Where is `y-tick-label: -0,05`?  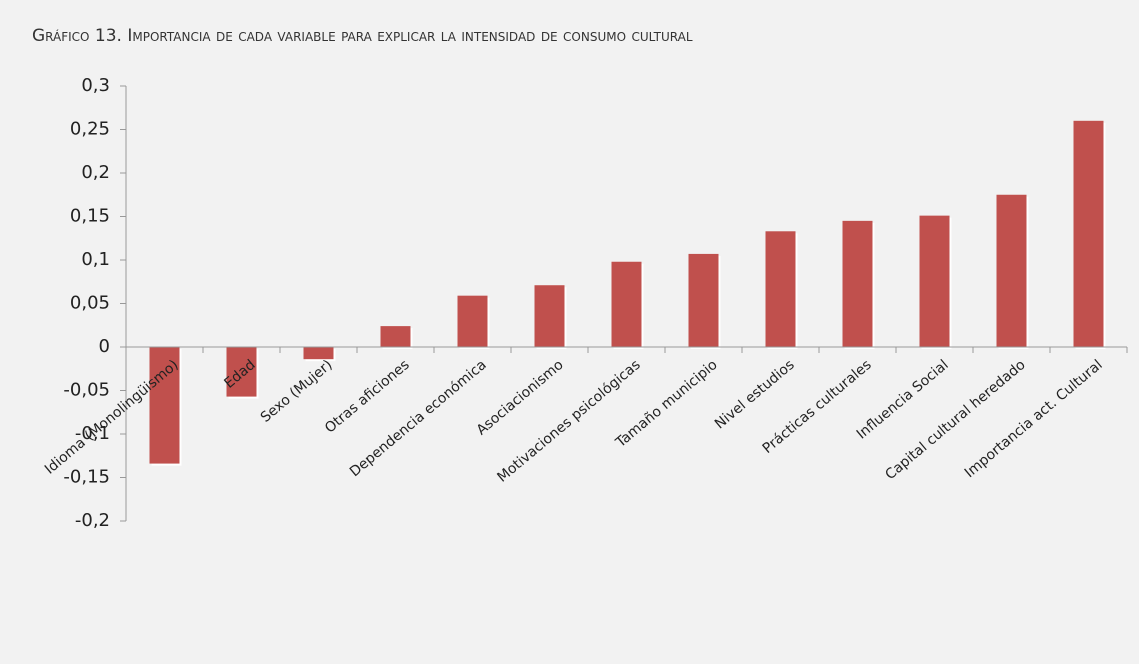
y-tick-label: -0,05 is located at coordinates (86, 390).